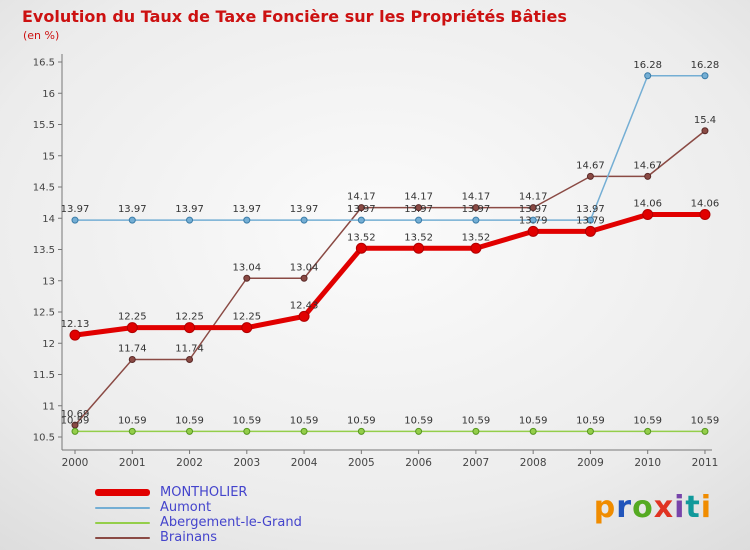 The image size is (750, 550). I want to click on svg-text: 2002, so click(189, 463).